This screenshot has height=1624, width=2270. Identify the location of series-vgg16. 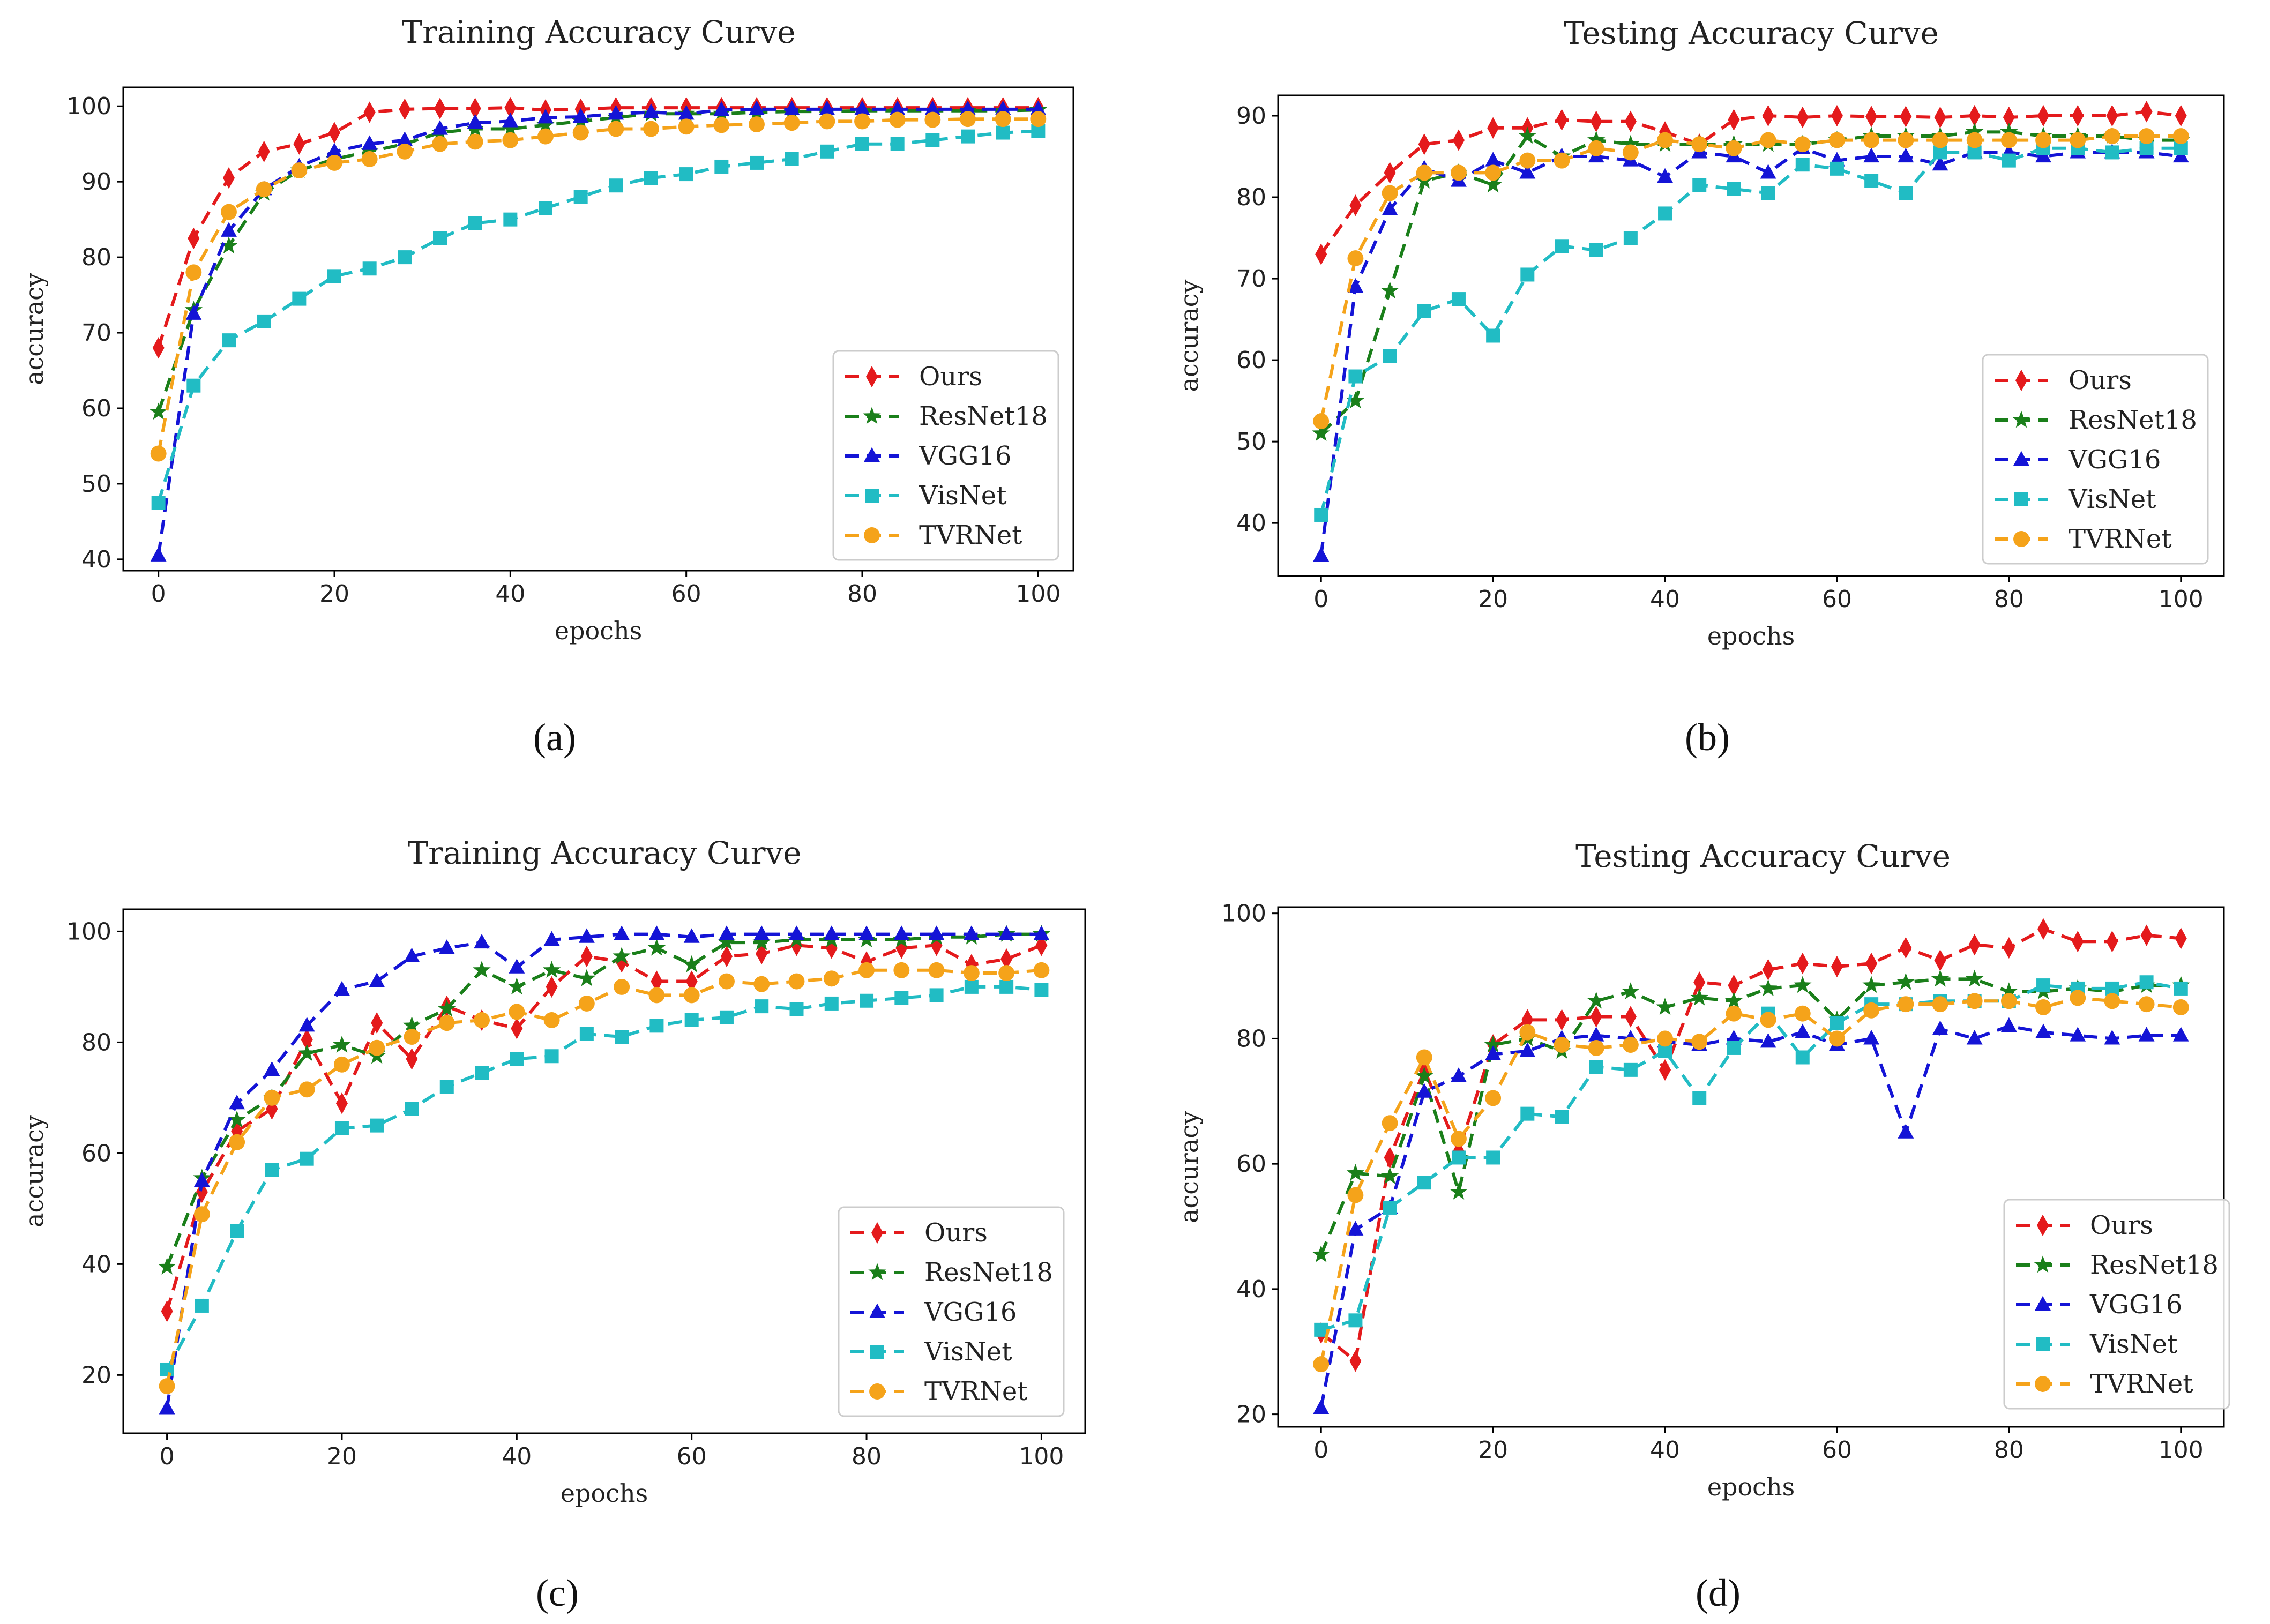
(598, 331).